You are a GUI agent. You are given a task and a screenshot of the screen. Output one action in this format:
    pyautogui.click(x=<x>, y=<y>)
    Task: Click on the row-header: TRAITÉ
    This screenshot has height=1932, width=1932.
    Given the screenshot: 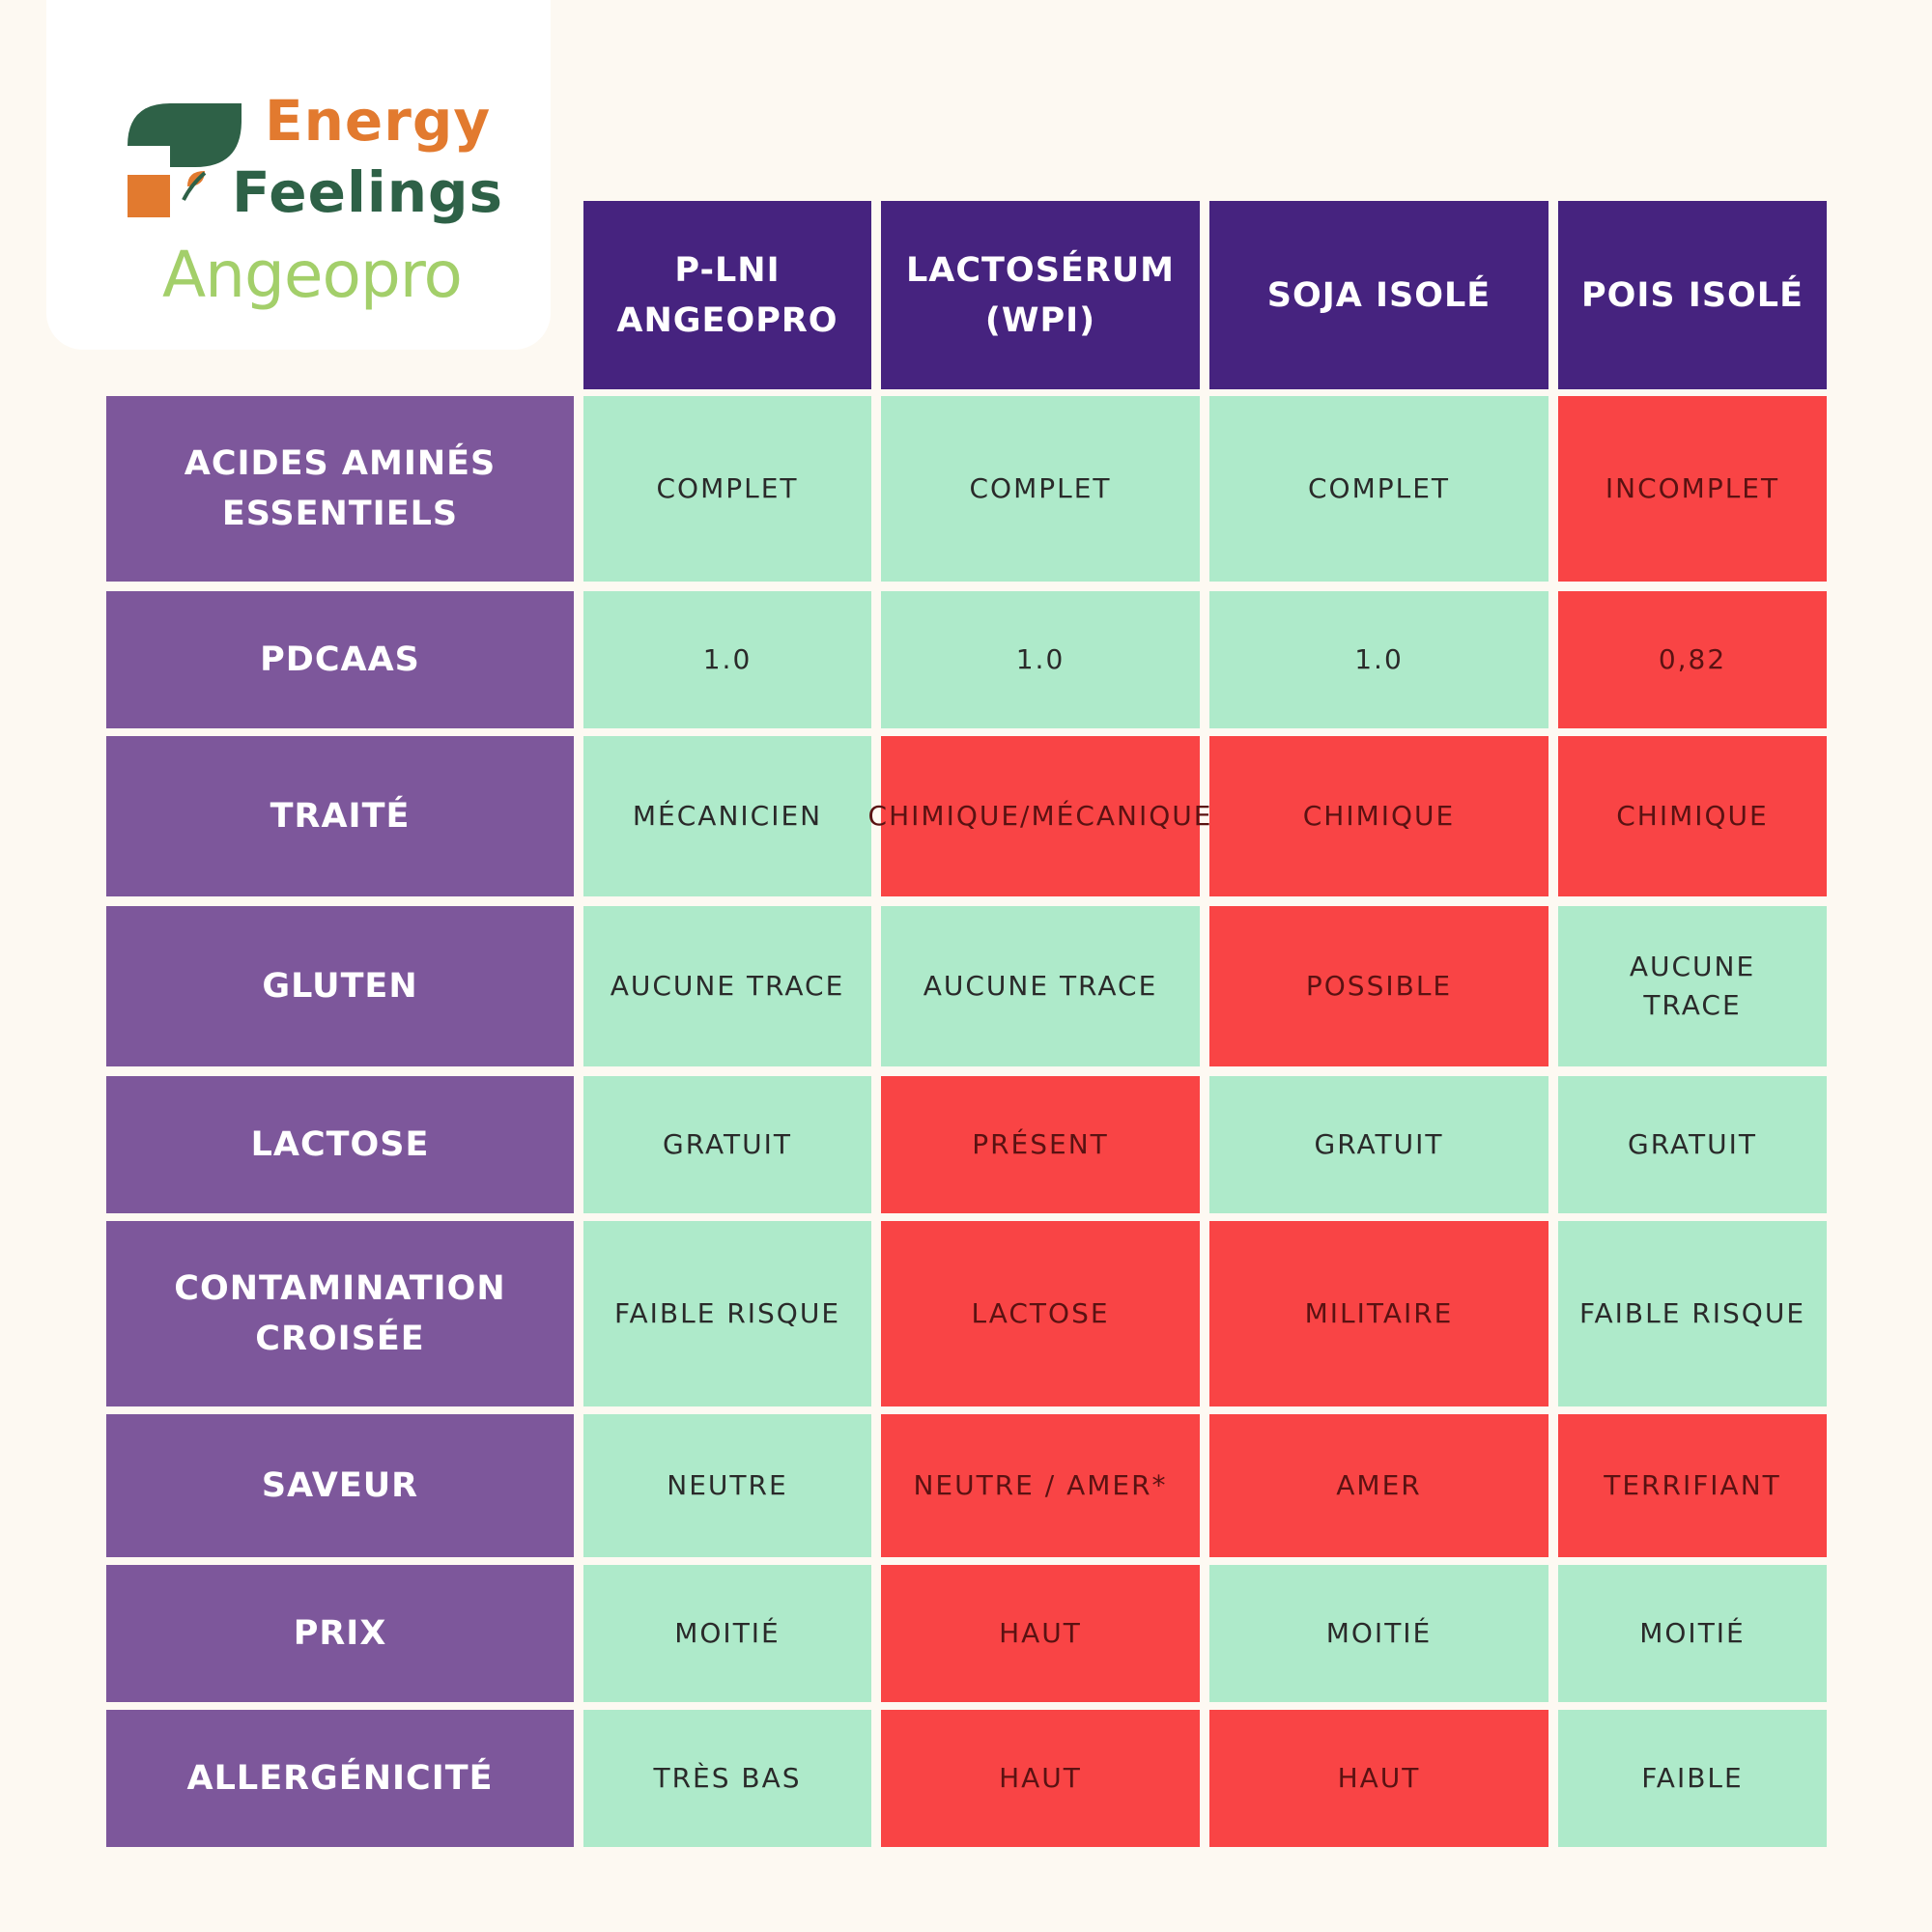 What is the action you would take?
    pyautogui.click(x=340, y=816)
    